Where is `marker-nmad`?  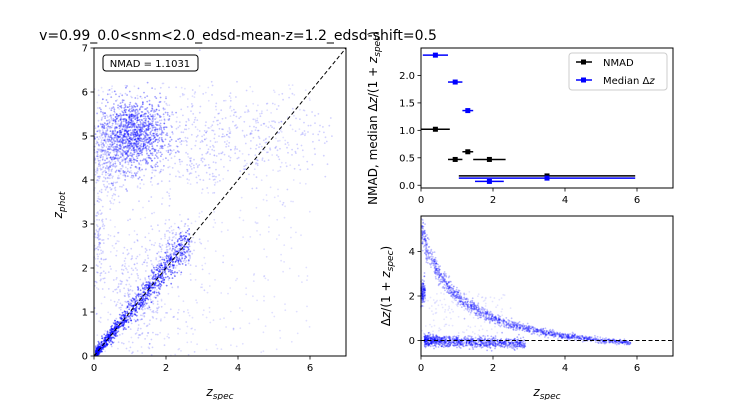
marker-nmad is located at coordinates (468, 152).